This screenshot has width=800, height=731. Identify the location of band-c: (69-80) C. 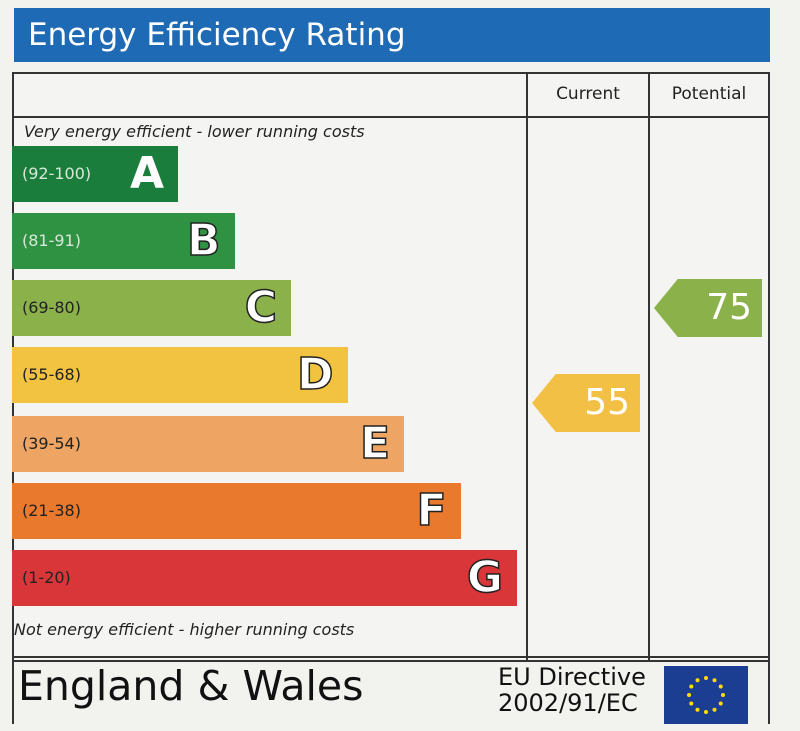
(151, 308).